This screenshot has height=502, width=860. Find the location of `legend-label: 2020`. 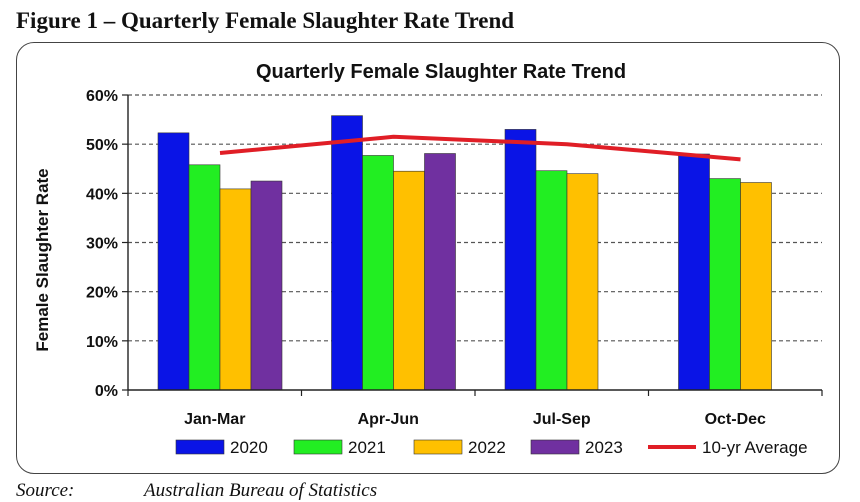

legend-label: 2020 is located at coordinates (249, 447).